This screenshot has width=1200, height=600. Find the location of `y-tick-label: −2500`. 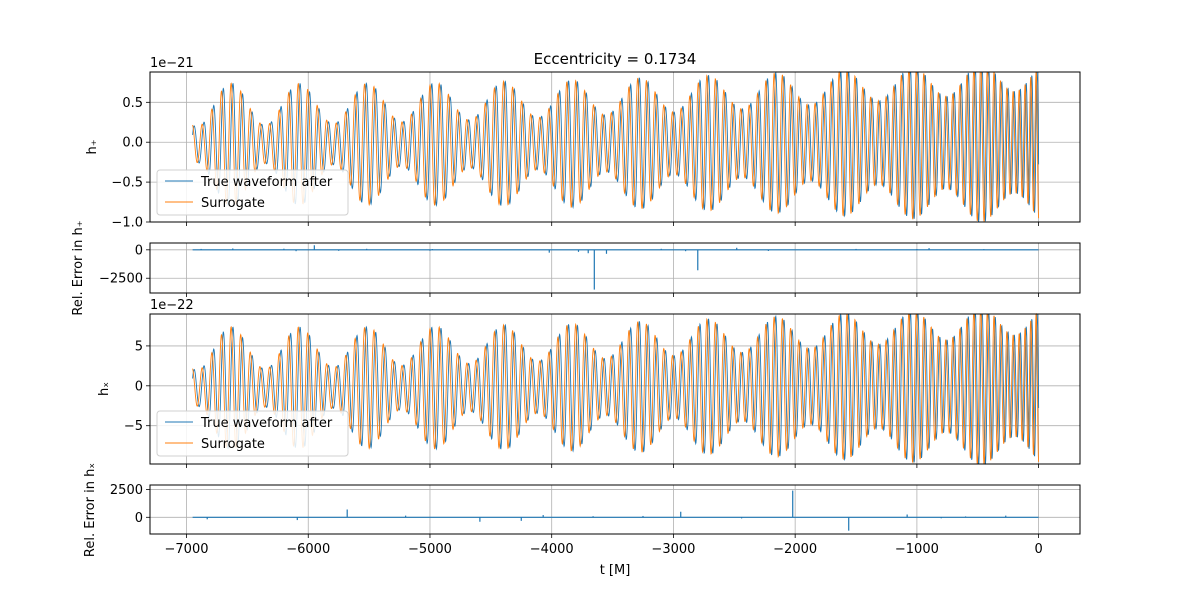

y-tick-label: −2500 is located at coordinates (121, 279).